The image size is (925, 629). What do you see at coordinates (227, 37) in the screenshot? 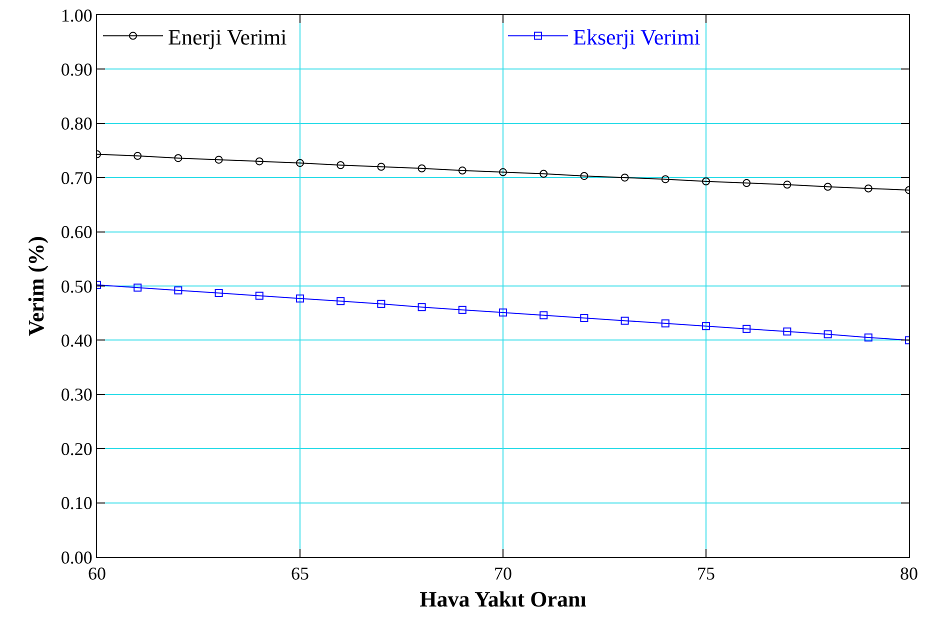
I see `legend-label: Enerji Verimi` at bounding box center [227, 37].